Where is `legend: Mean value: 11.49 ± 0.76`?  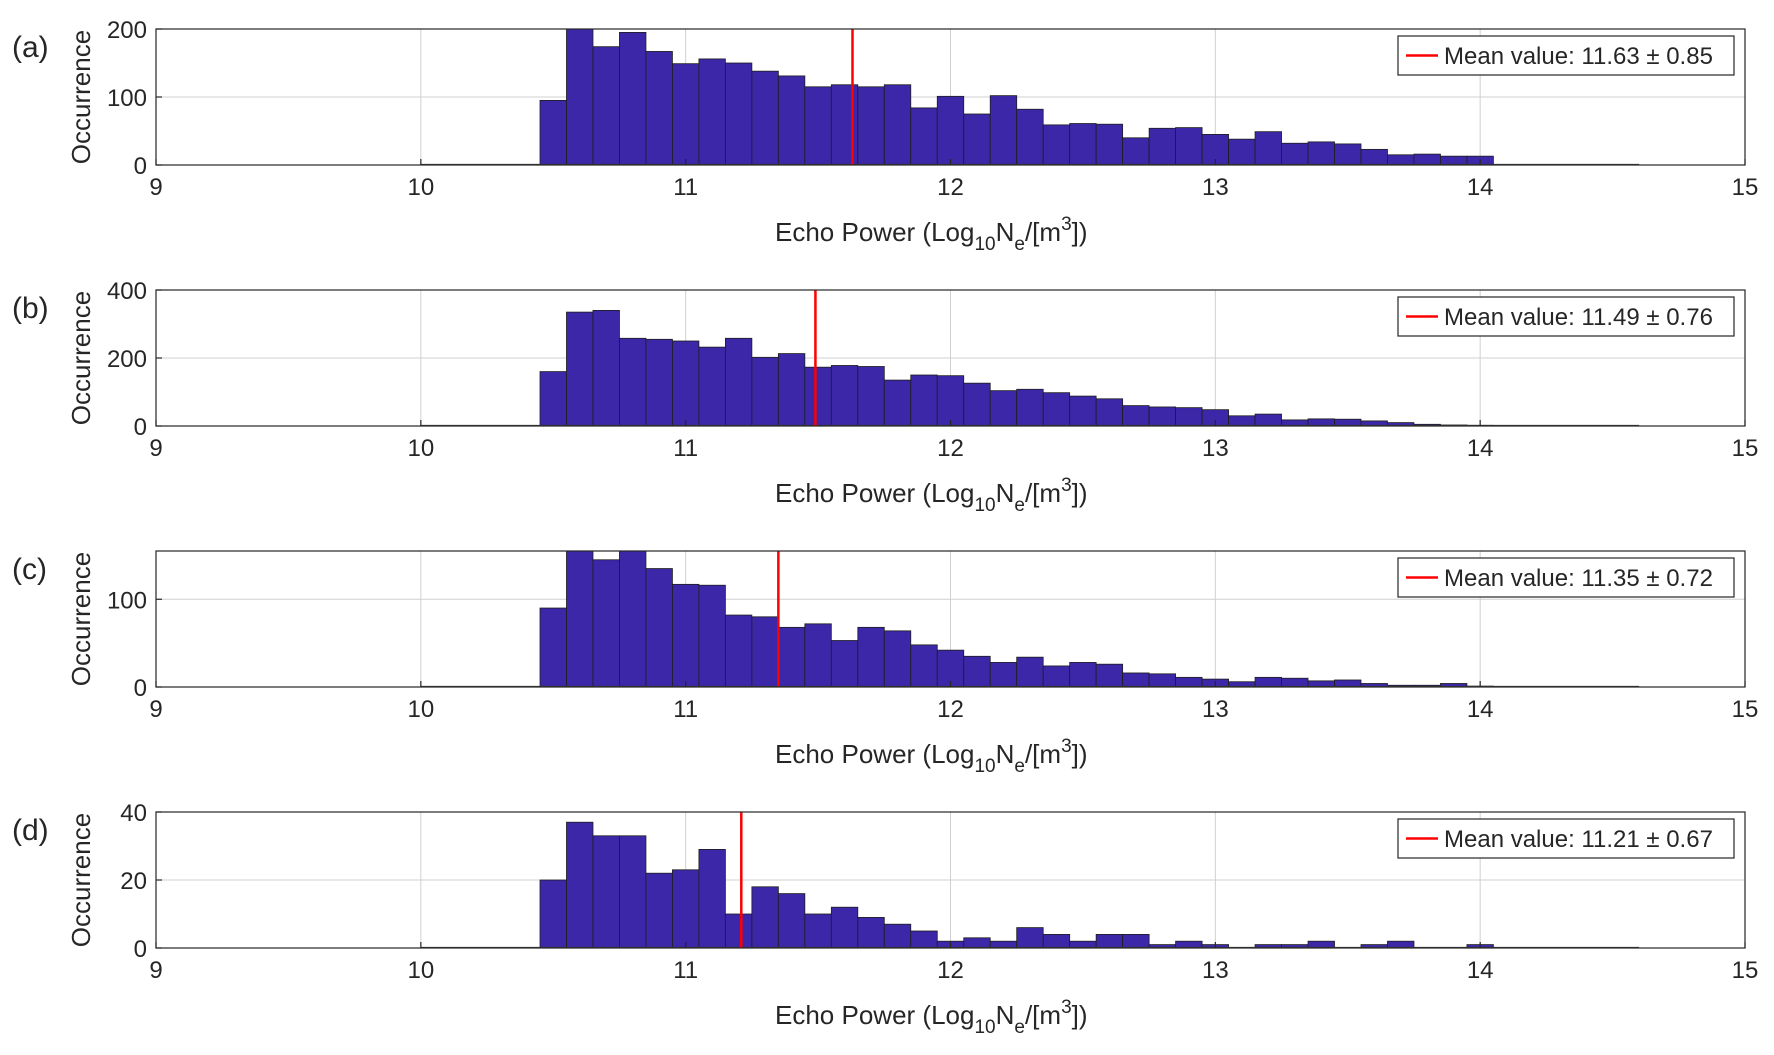
legend: Mean value: 11.49 ± 0.76 is located at coordinates (1566, 316).